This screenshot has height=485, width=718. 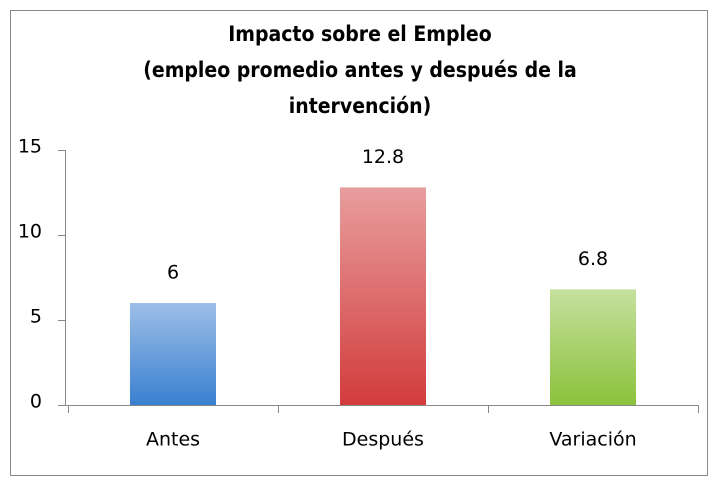 I want to click on x-tick-label: Después, so click(x=383, y=440).